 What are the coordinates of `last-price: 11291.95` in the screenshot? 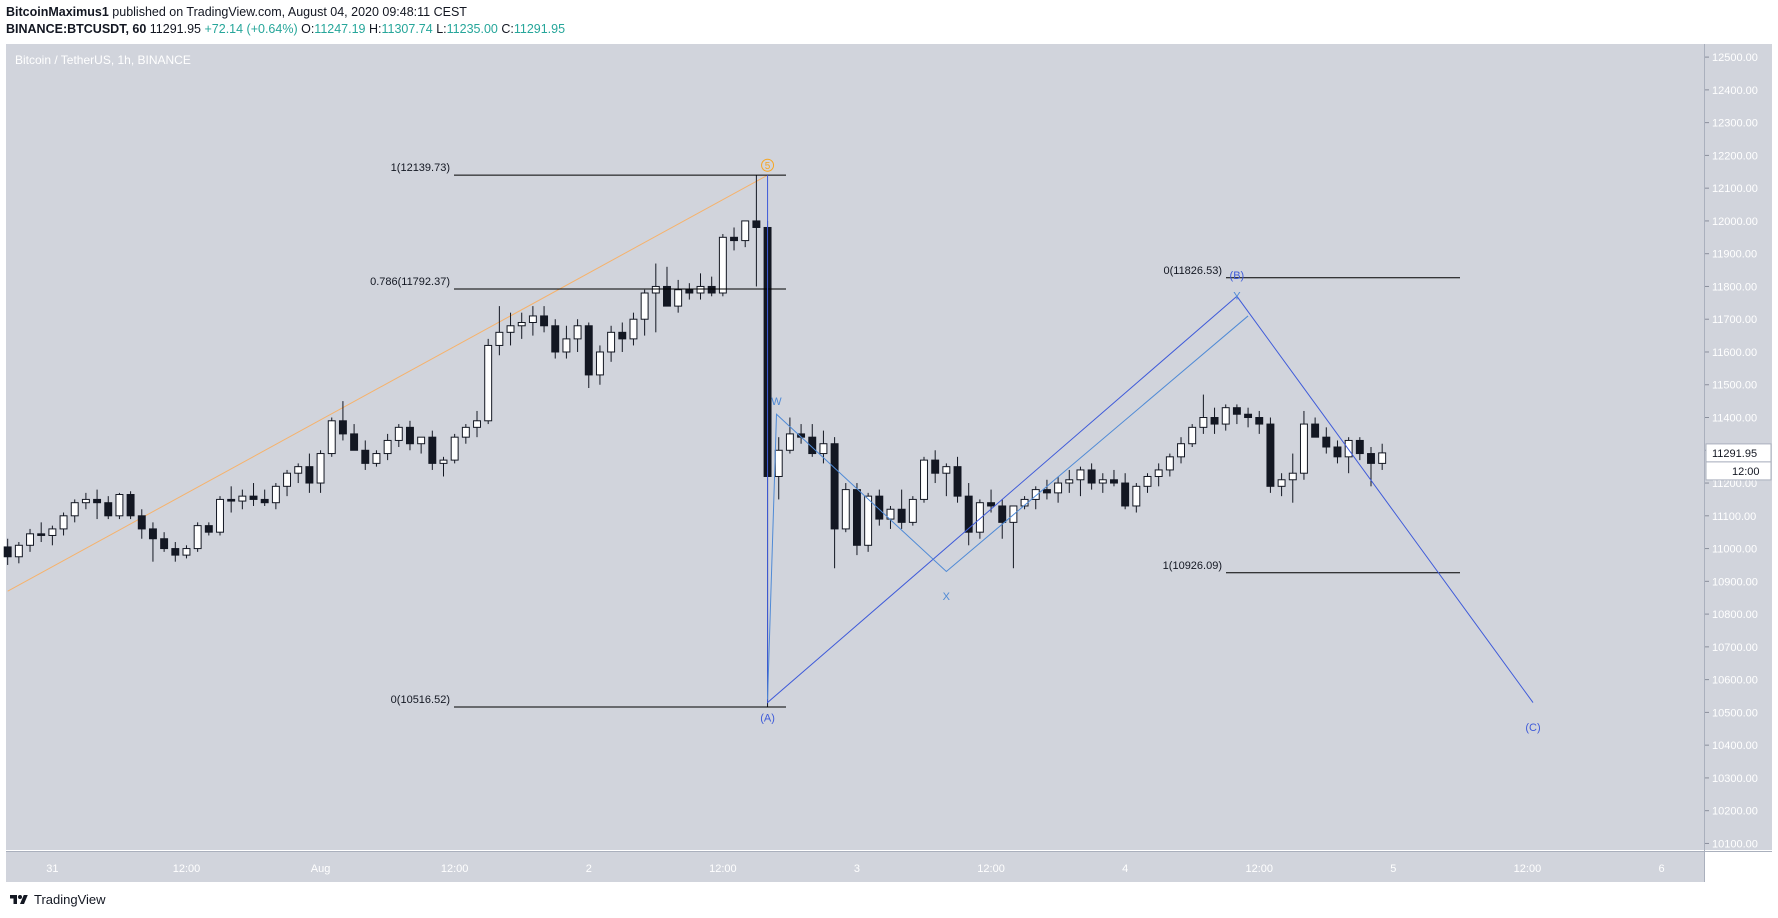 It's located at (175, 29).